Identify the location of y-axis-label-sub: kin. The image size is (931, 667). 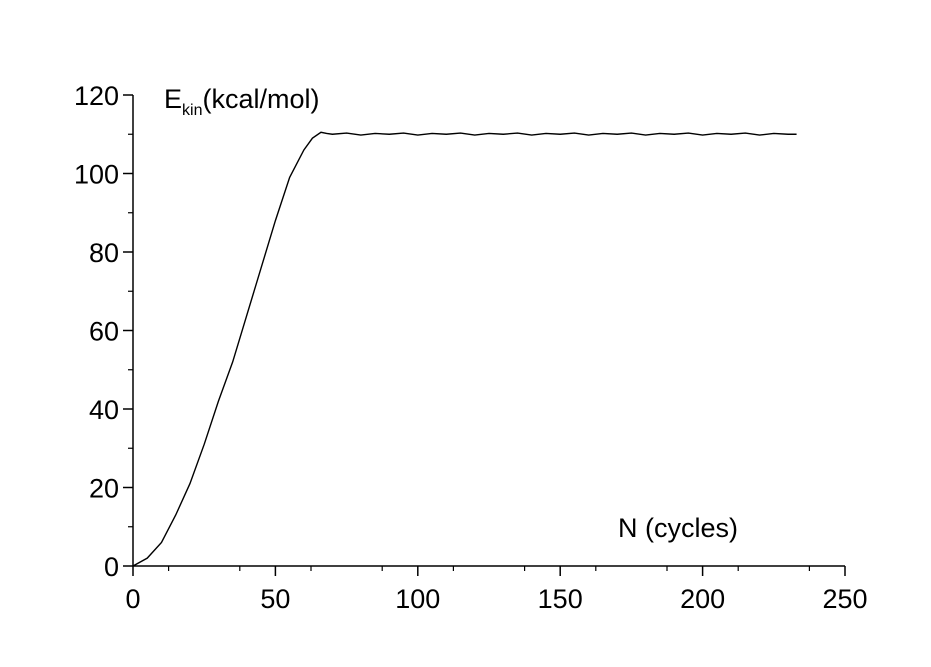
(192, 110).